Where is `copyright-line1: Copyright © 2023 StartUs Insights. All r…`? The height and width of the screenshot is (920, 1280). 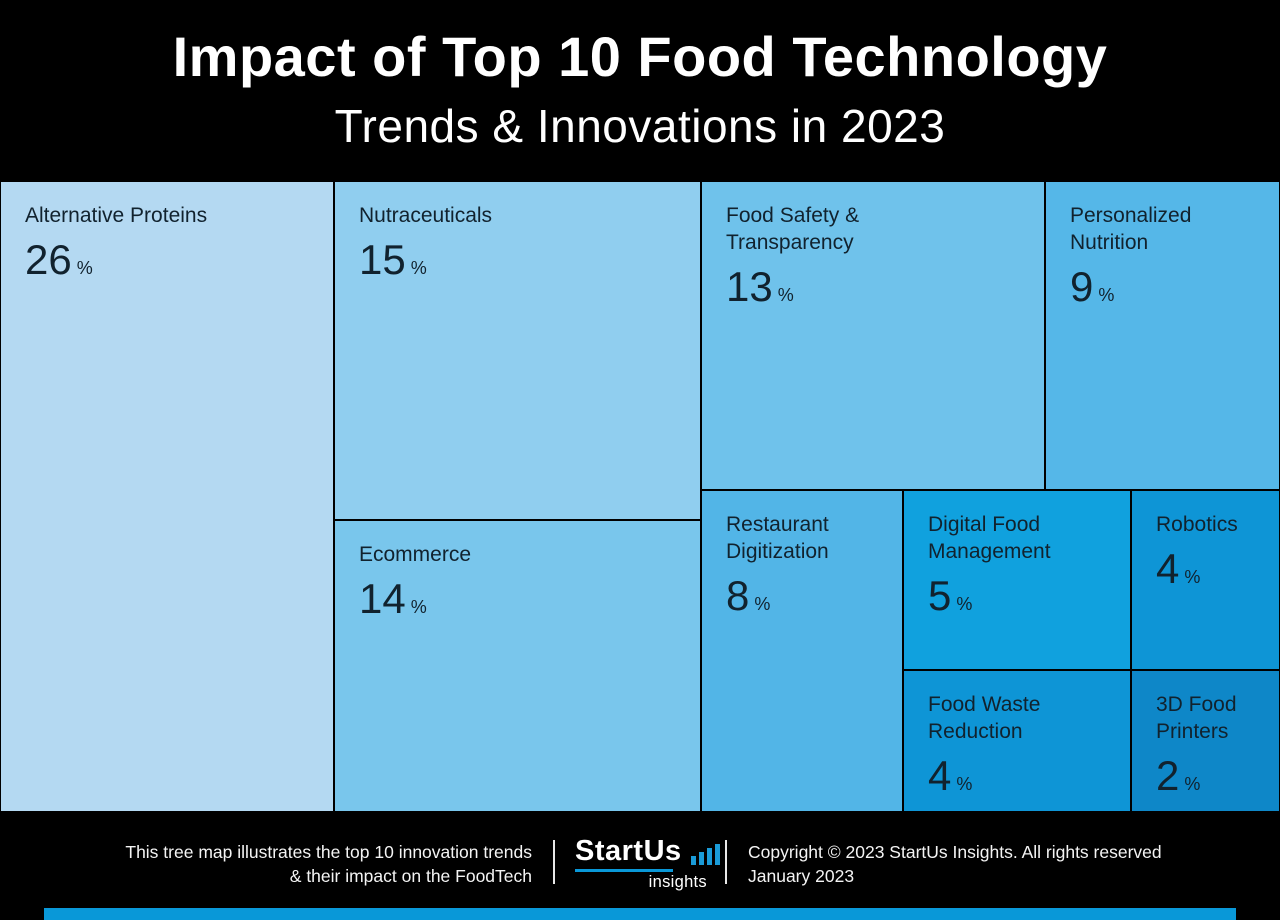
copyright-line1: Copyright © 2023 StartUs Insights. All r… is located at coordinates (955, 852).